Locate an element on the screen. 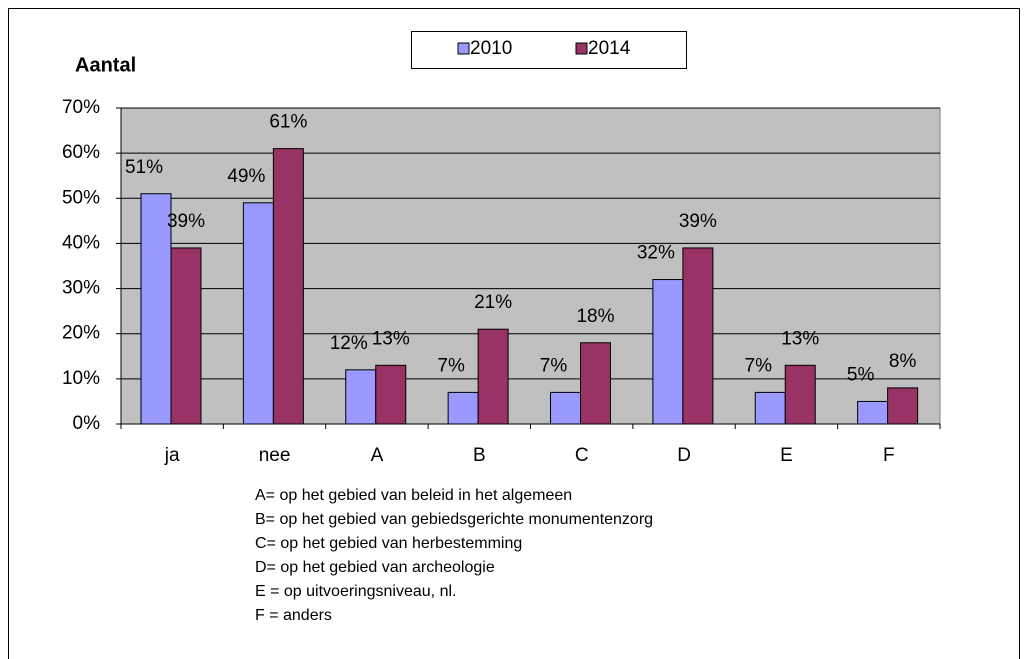 The height and width of the screenshot is (659, 1028). note: C= op het gebied van herbestemming is located at coordinates (388, 543).